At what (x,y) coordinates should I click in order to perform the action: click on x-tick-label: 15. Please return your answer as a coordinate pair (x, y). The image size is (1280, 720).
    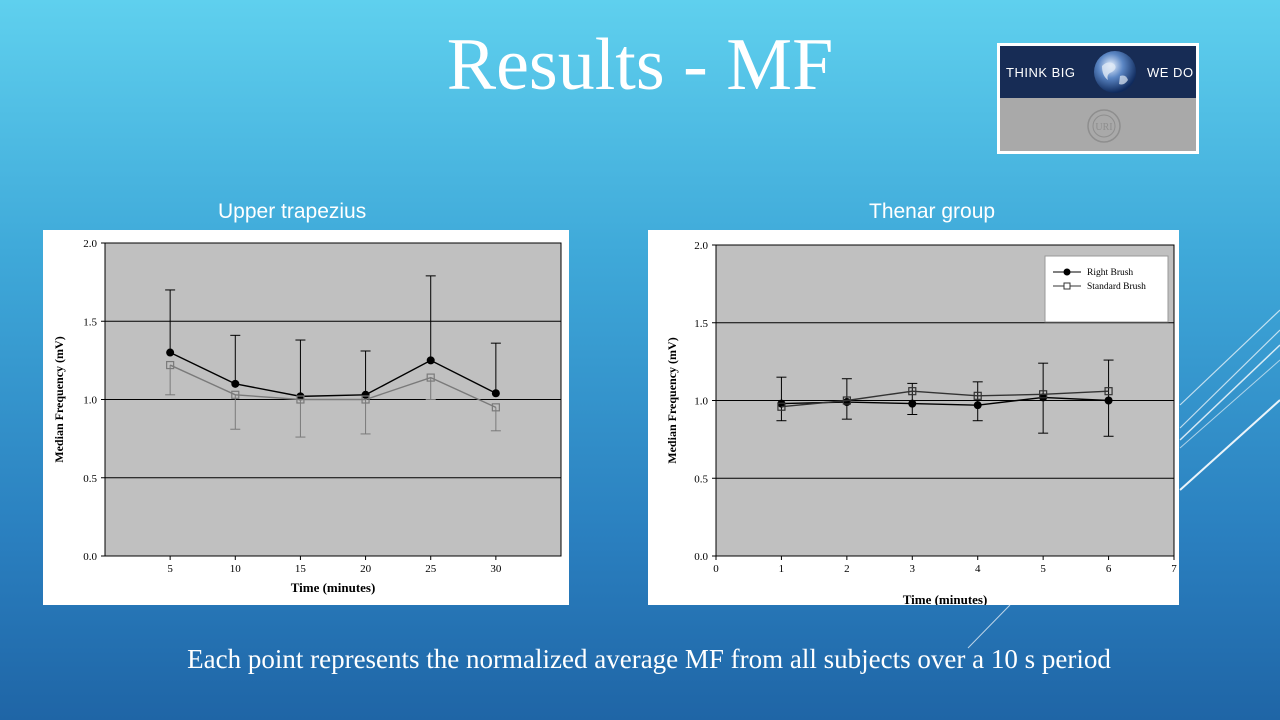
    Looking at the image, I should click on (301, 569).